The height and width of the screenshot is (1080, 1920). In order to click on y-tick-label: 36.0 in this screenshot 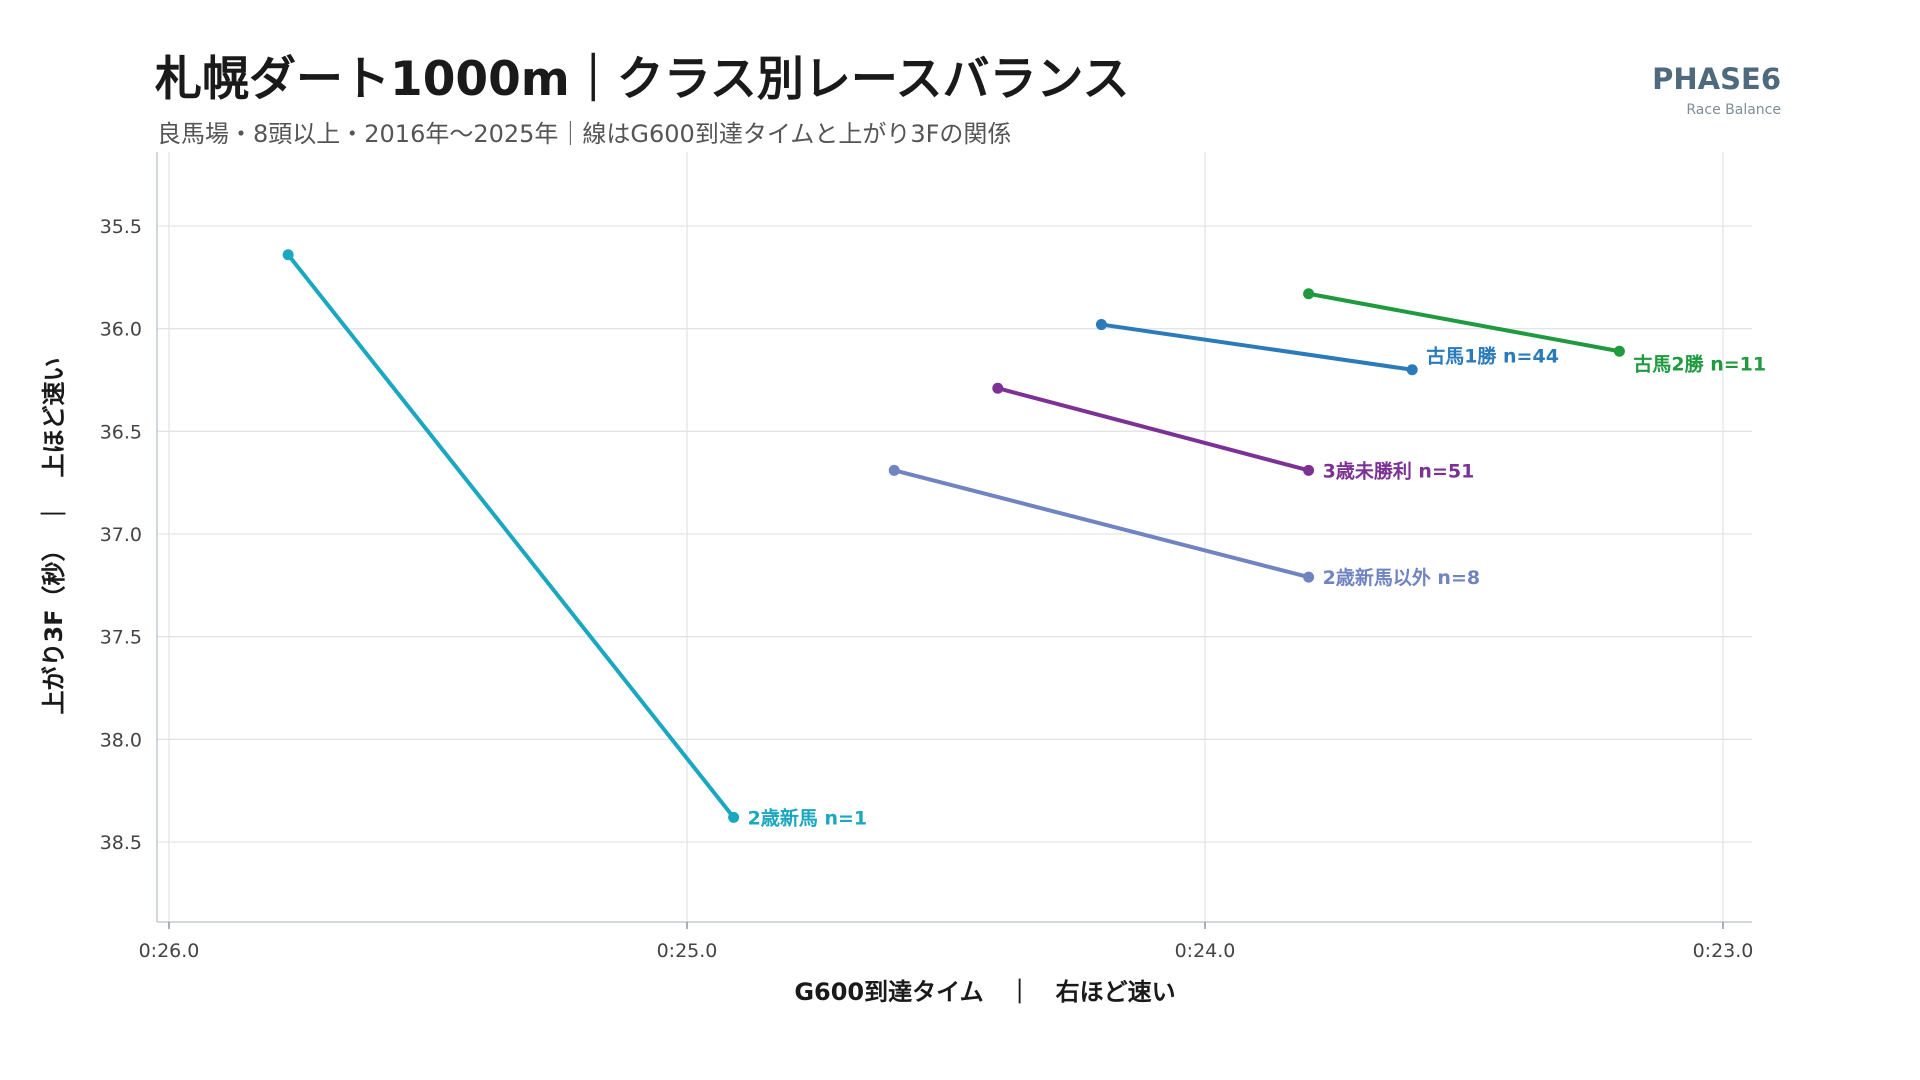, I will do `click(121, 330)`.